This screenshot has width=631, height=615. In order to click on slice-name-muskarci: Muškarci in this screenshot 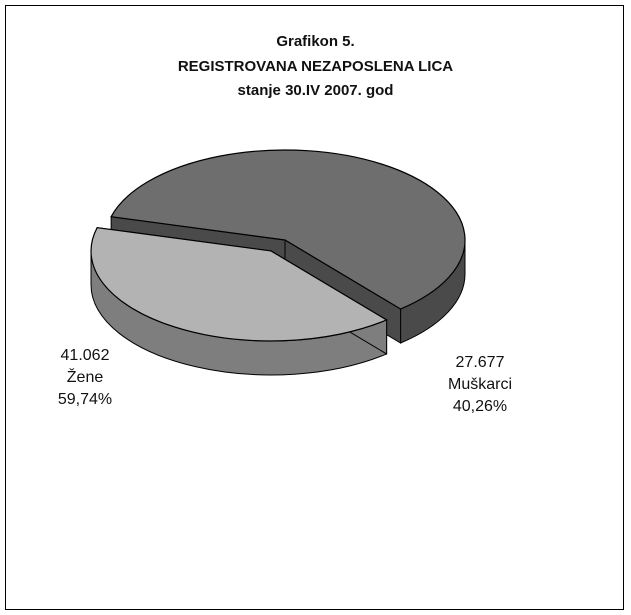, I will do `click(479, 384)`.